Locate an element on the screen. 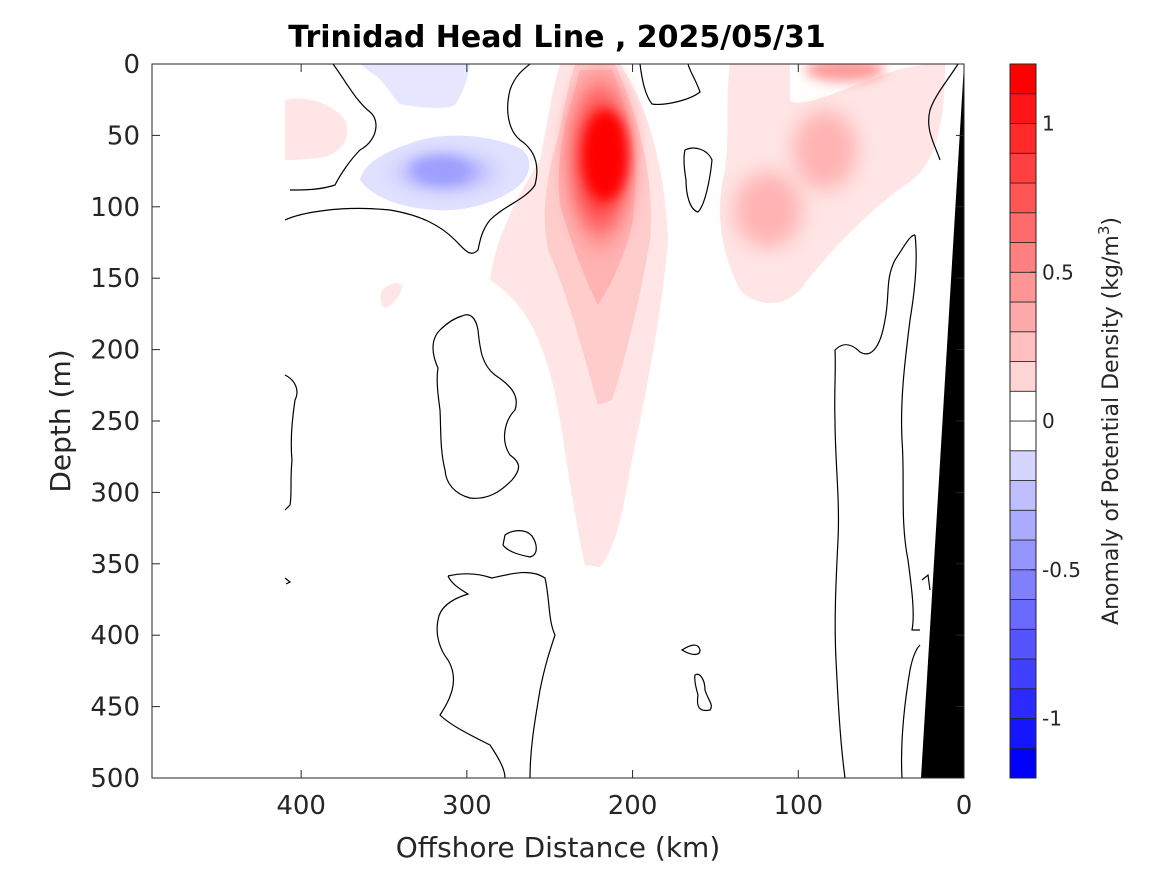 This screenshot has width=1167, height=875. y-tick-label: 100 is located at coordinates (115, 208).